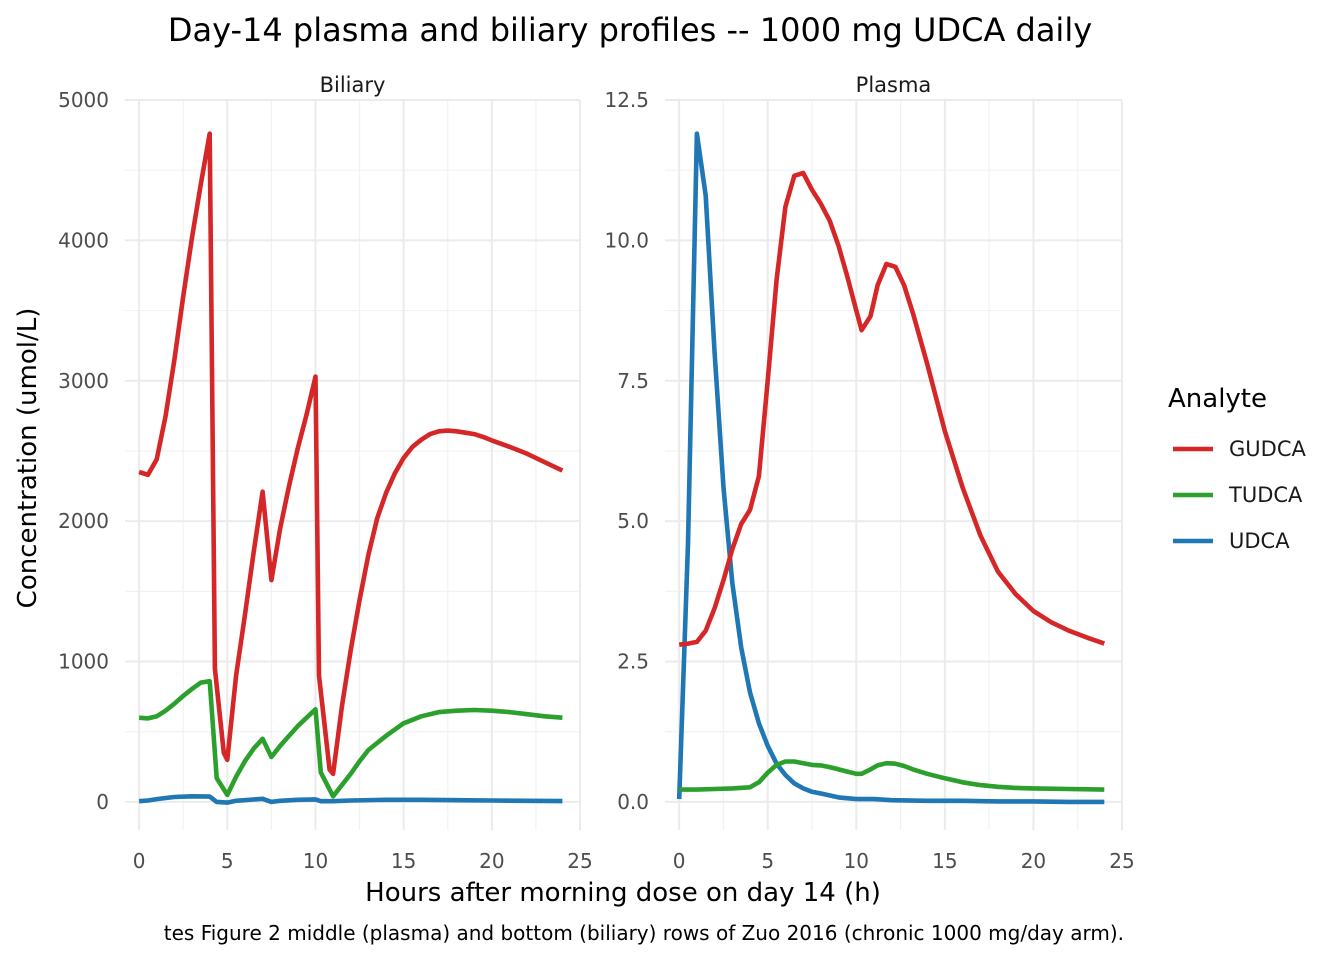 Image resolution: width=1344 pixels, height=960 pixels. I want to click on strip-label-plasma: Plasma, so click(894, 85).